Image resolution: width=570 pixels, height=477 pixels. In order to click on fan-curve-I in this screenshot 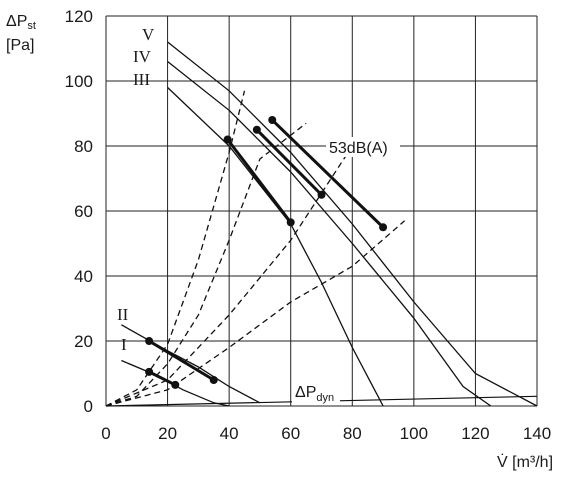, I will do `click(175, 383)`.